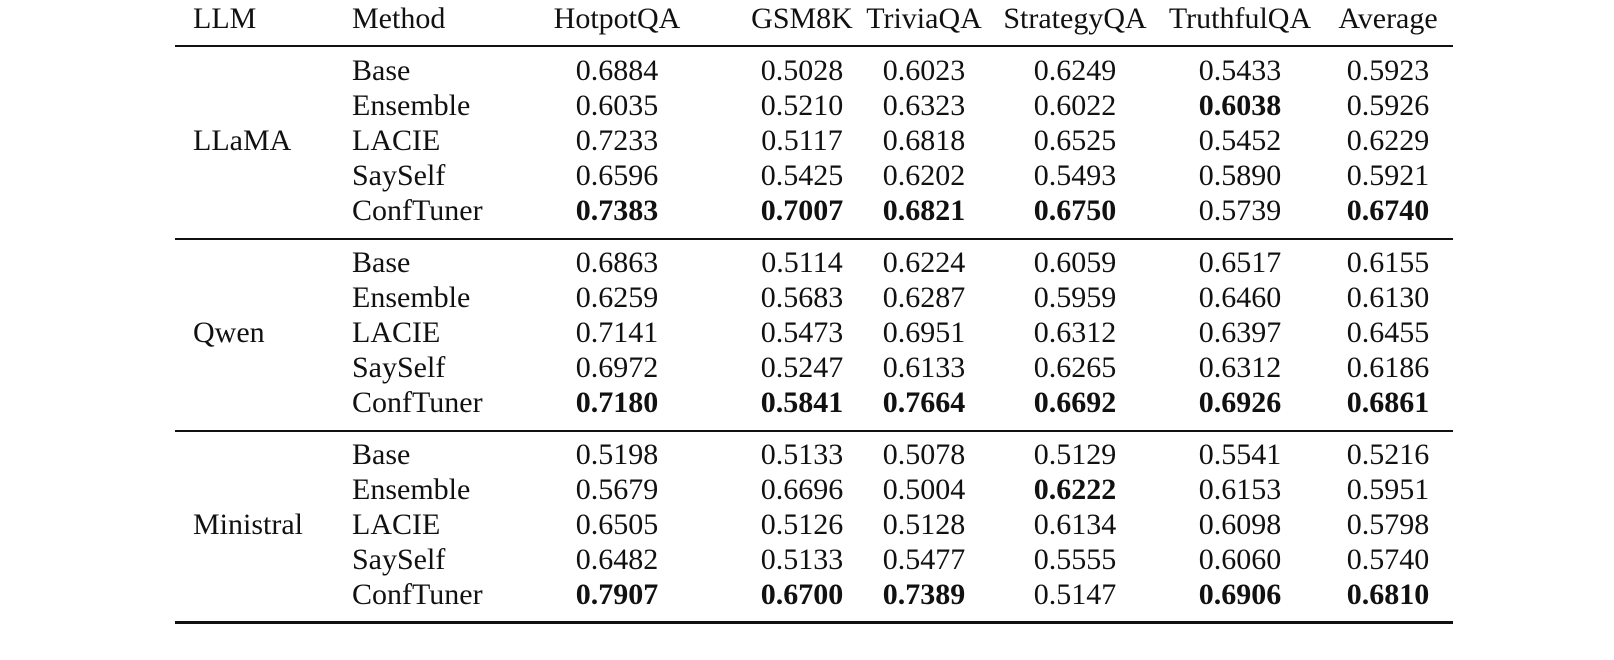 The width and height of the screenshot is (1614, 660). What do you see at coordinates (1240, 594) in the screenshot?
I see `truthfulqa-value-cell: 0.6906` at bounding box center [1240, 594].